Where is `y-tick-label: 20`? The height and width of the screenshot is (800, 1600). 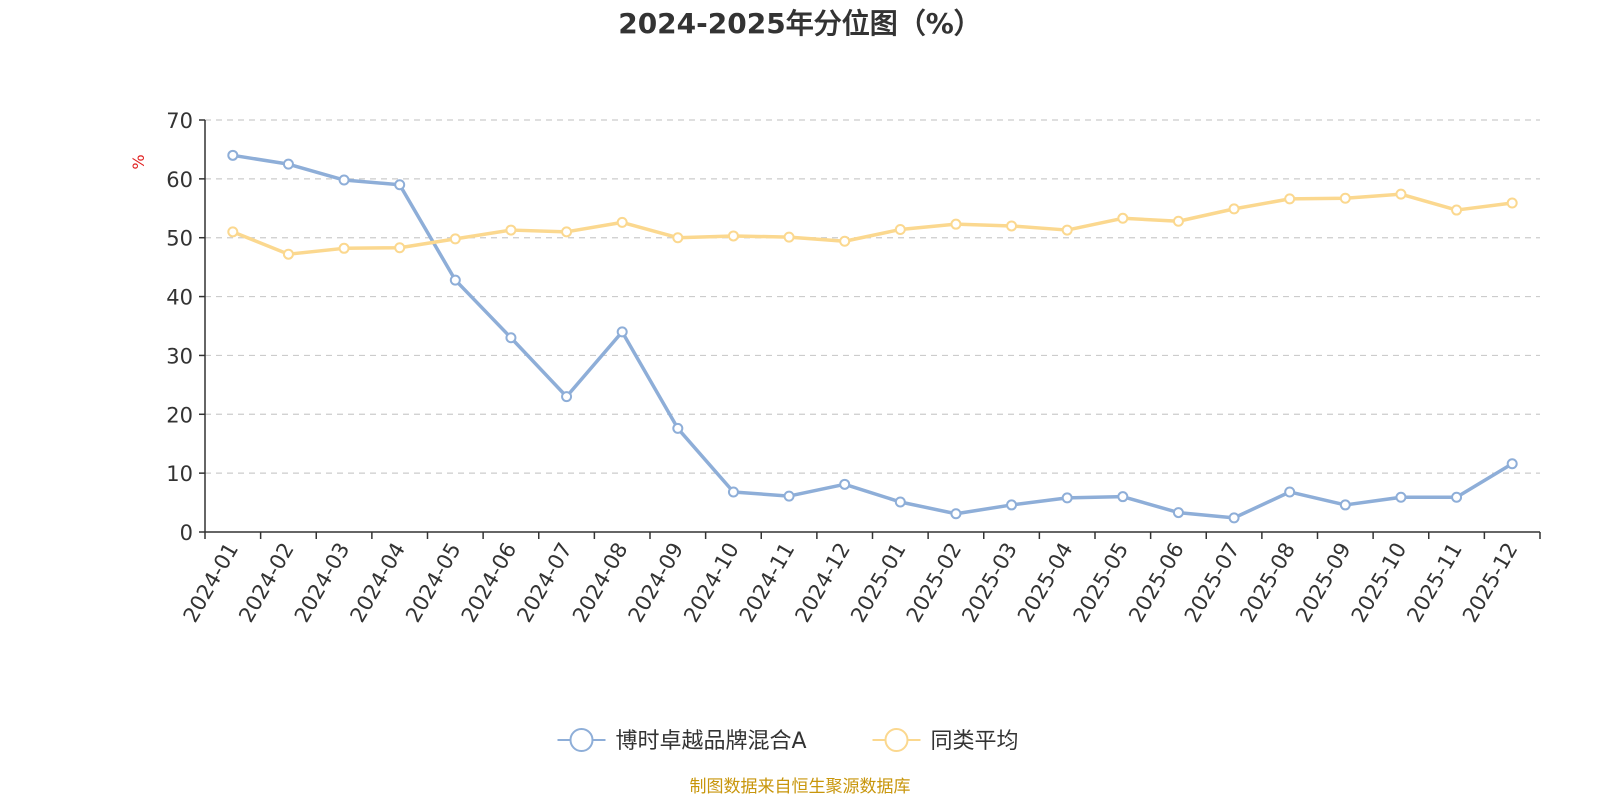
y-tick-label: 20 is located at coordinates (179, 415).